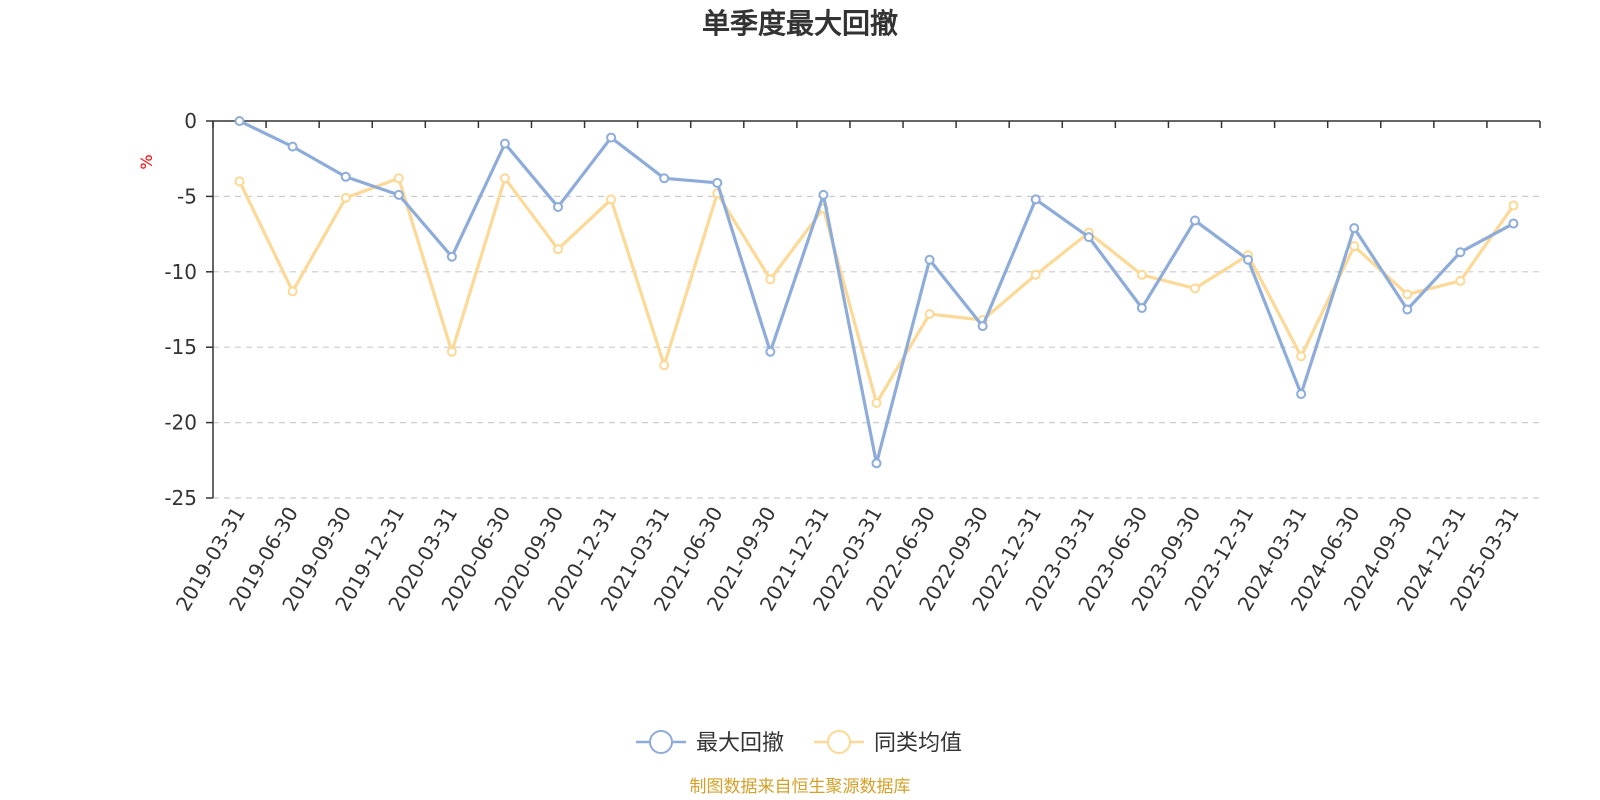 The height and width of the screenshot is (800, 1600). What do you see at coordinates (146, 161) in the screenshot?
I see `y-axis-label: %` at bounding box center [146, 161].